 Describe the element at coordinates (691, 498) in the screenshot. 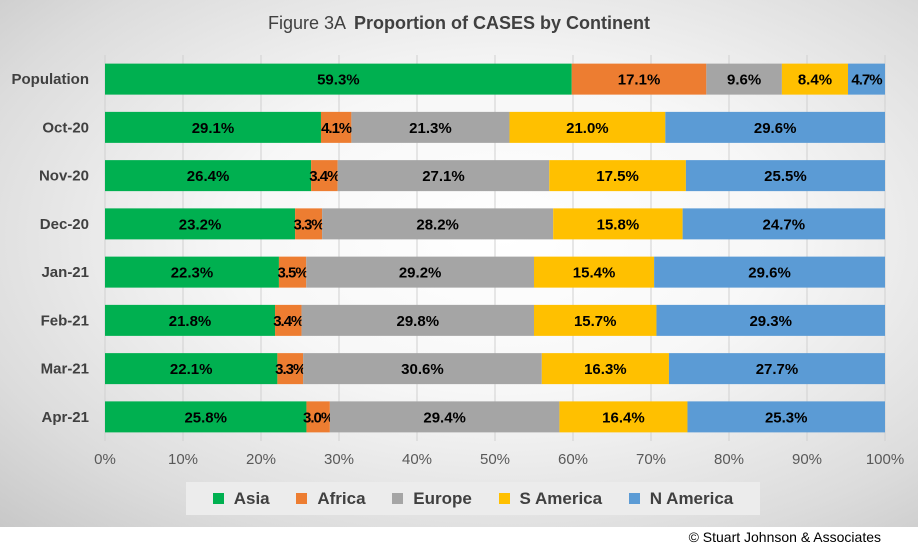

I see `legend-label: N America` at that location.